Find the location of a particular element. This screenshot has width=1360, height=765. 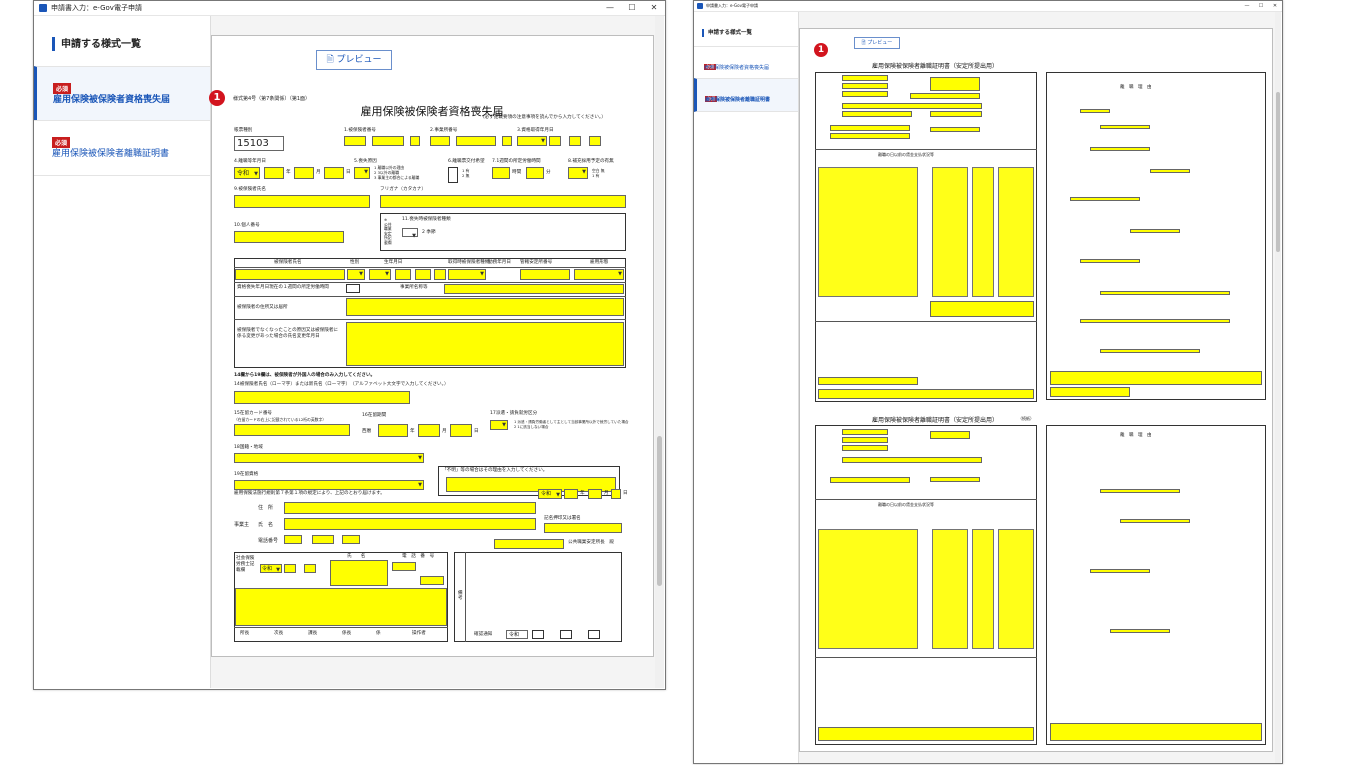

lost-year is located at coordinates (274, 173).